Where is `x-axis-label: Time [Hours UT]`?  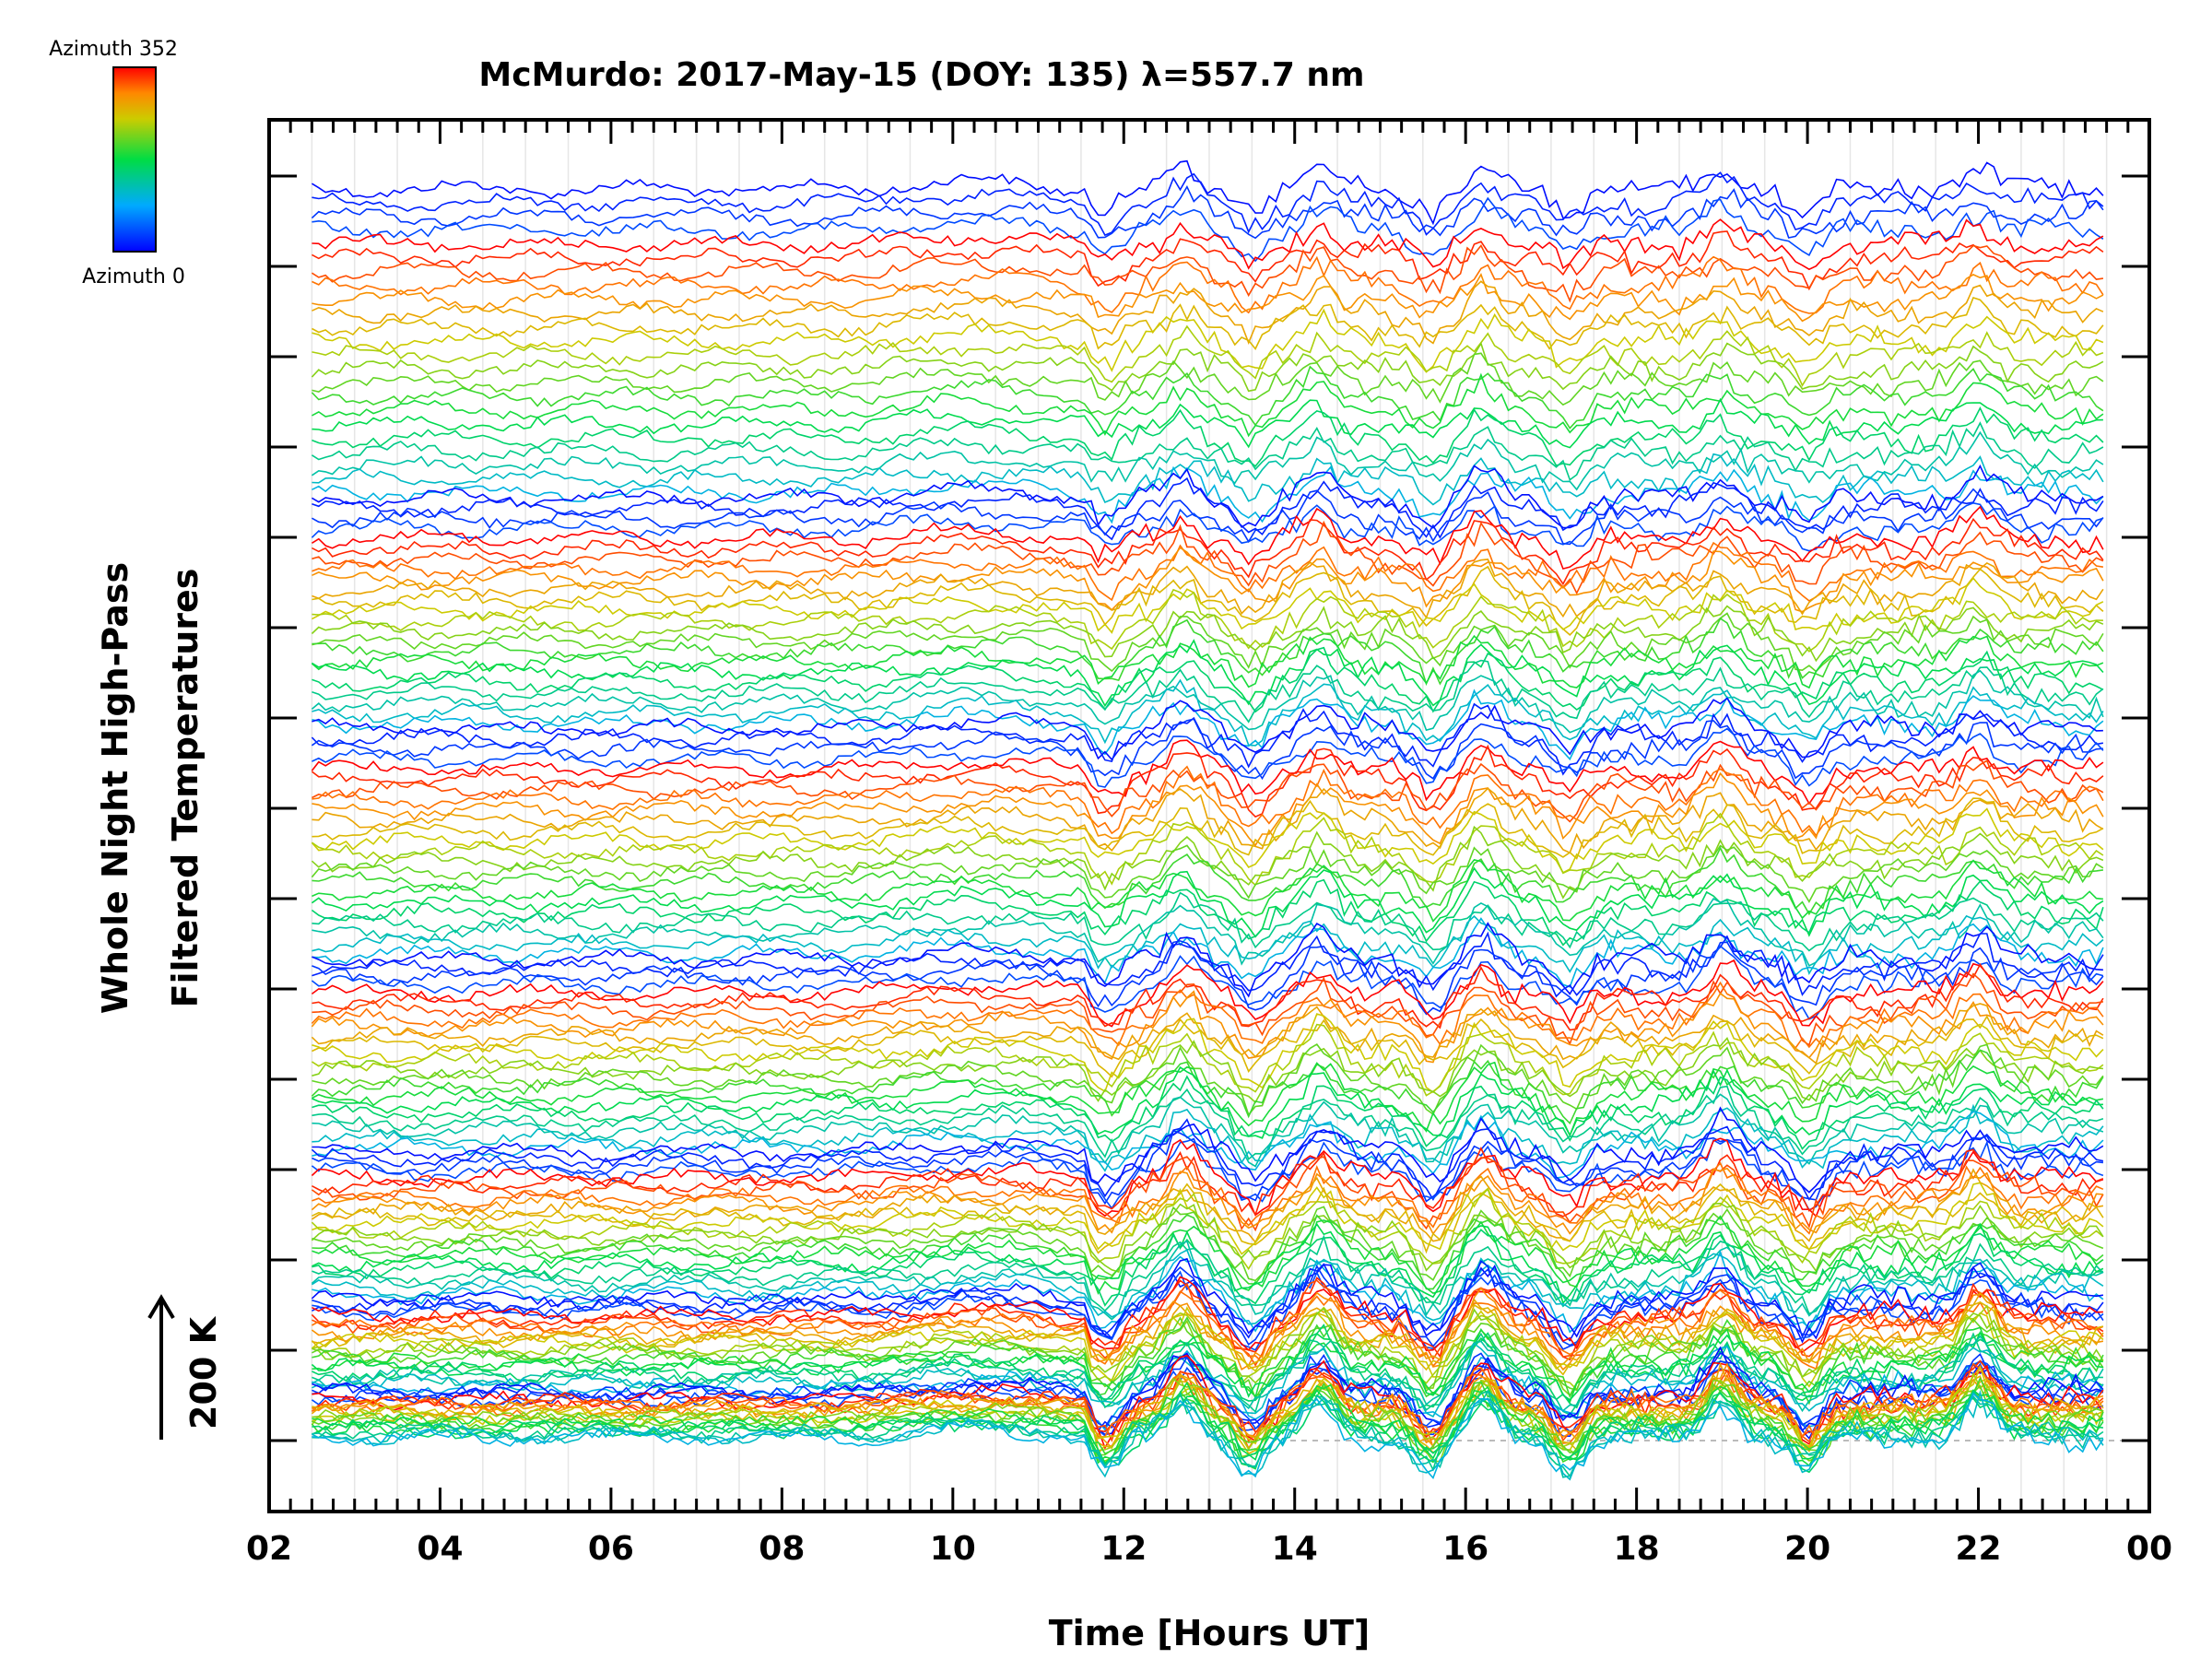
x-axis-label: Time [Hours UT] is located at coordinates (1210, 1633).